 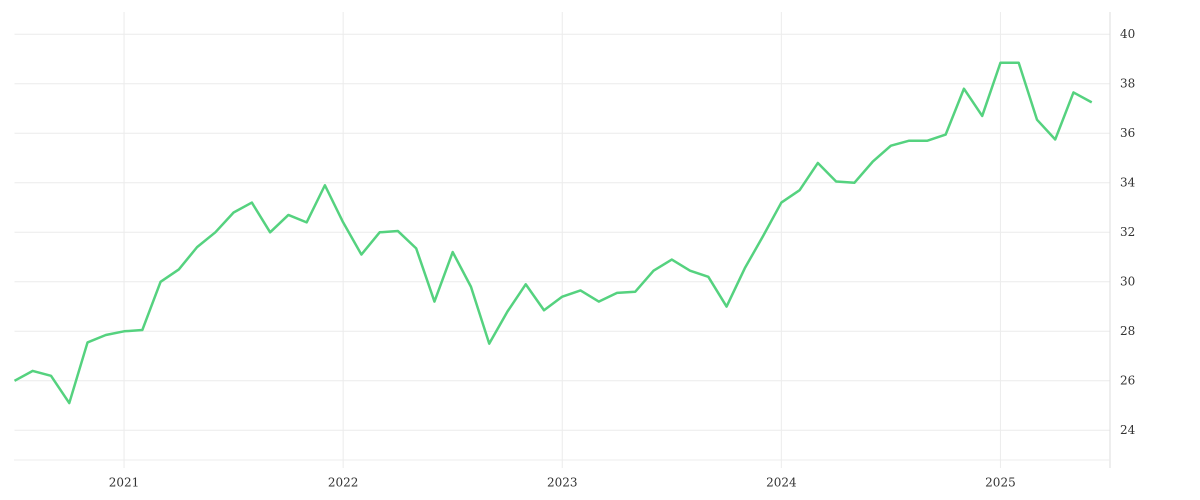 I want to click on y-tick-label: 38, so click(x=1127, y=83).